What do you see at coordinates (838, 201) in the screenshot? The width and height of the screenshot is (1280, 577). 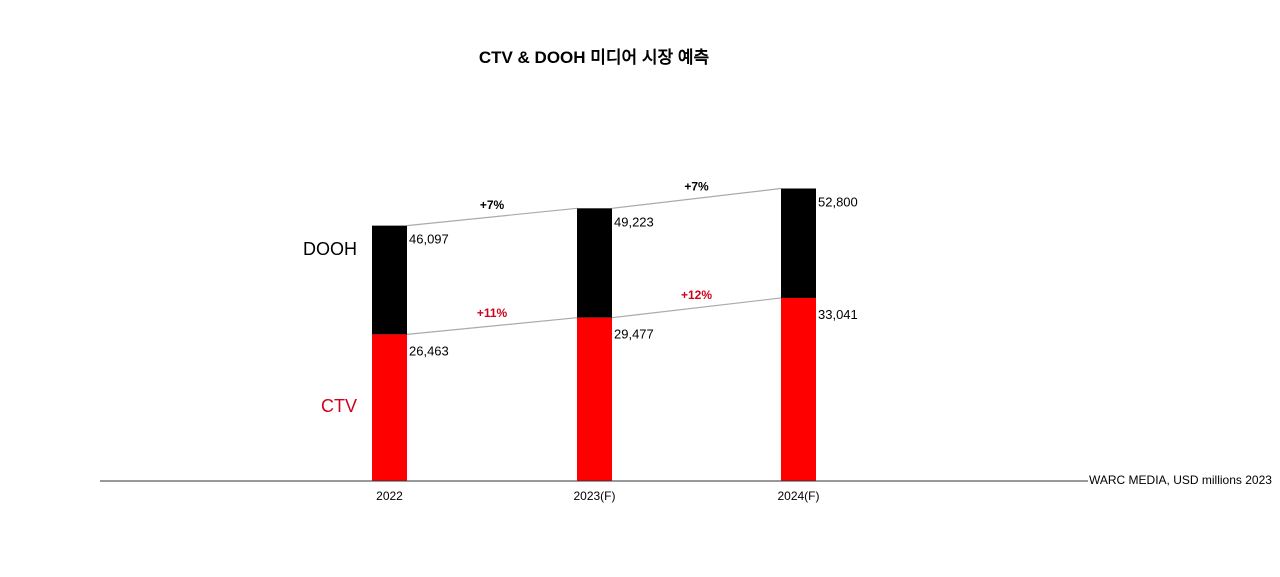 I see `value-label-dooh-2: 52,800` at bounding box center [838, 201].